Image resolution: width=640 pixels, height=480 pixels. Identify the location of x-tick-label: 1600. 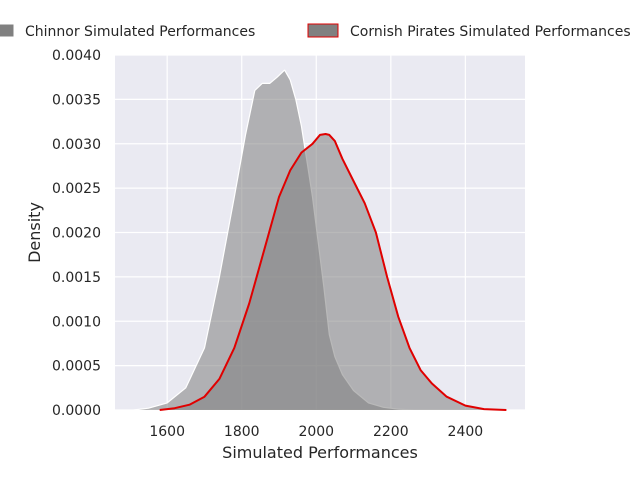
(167, 432).